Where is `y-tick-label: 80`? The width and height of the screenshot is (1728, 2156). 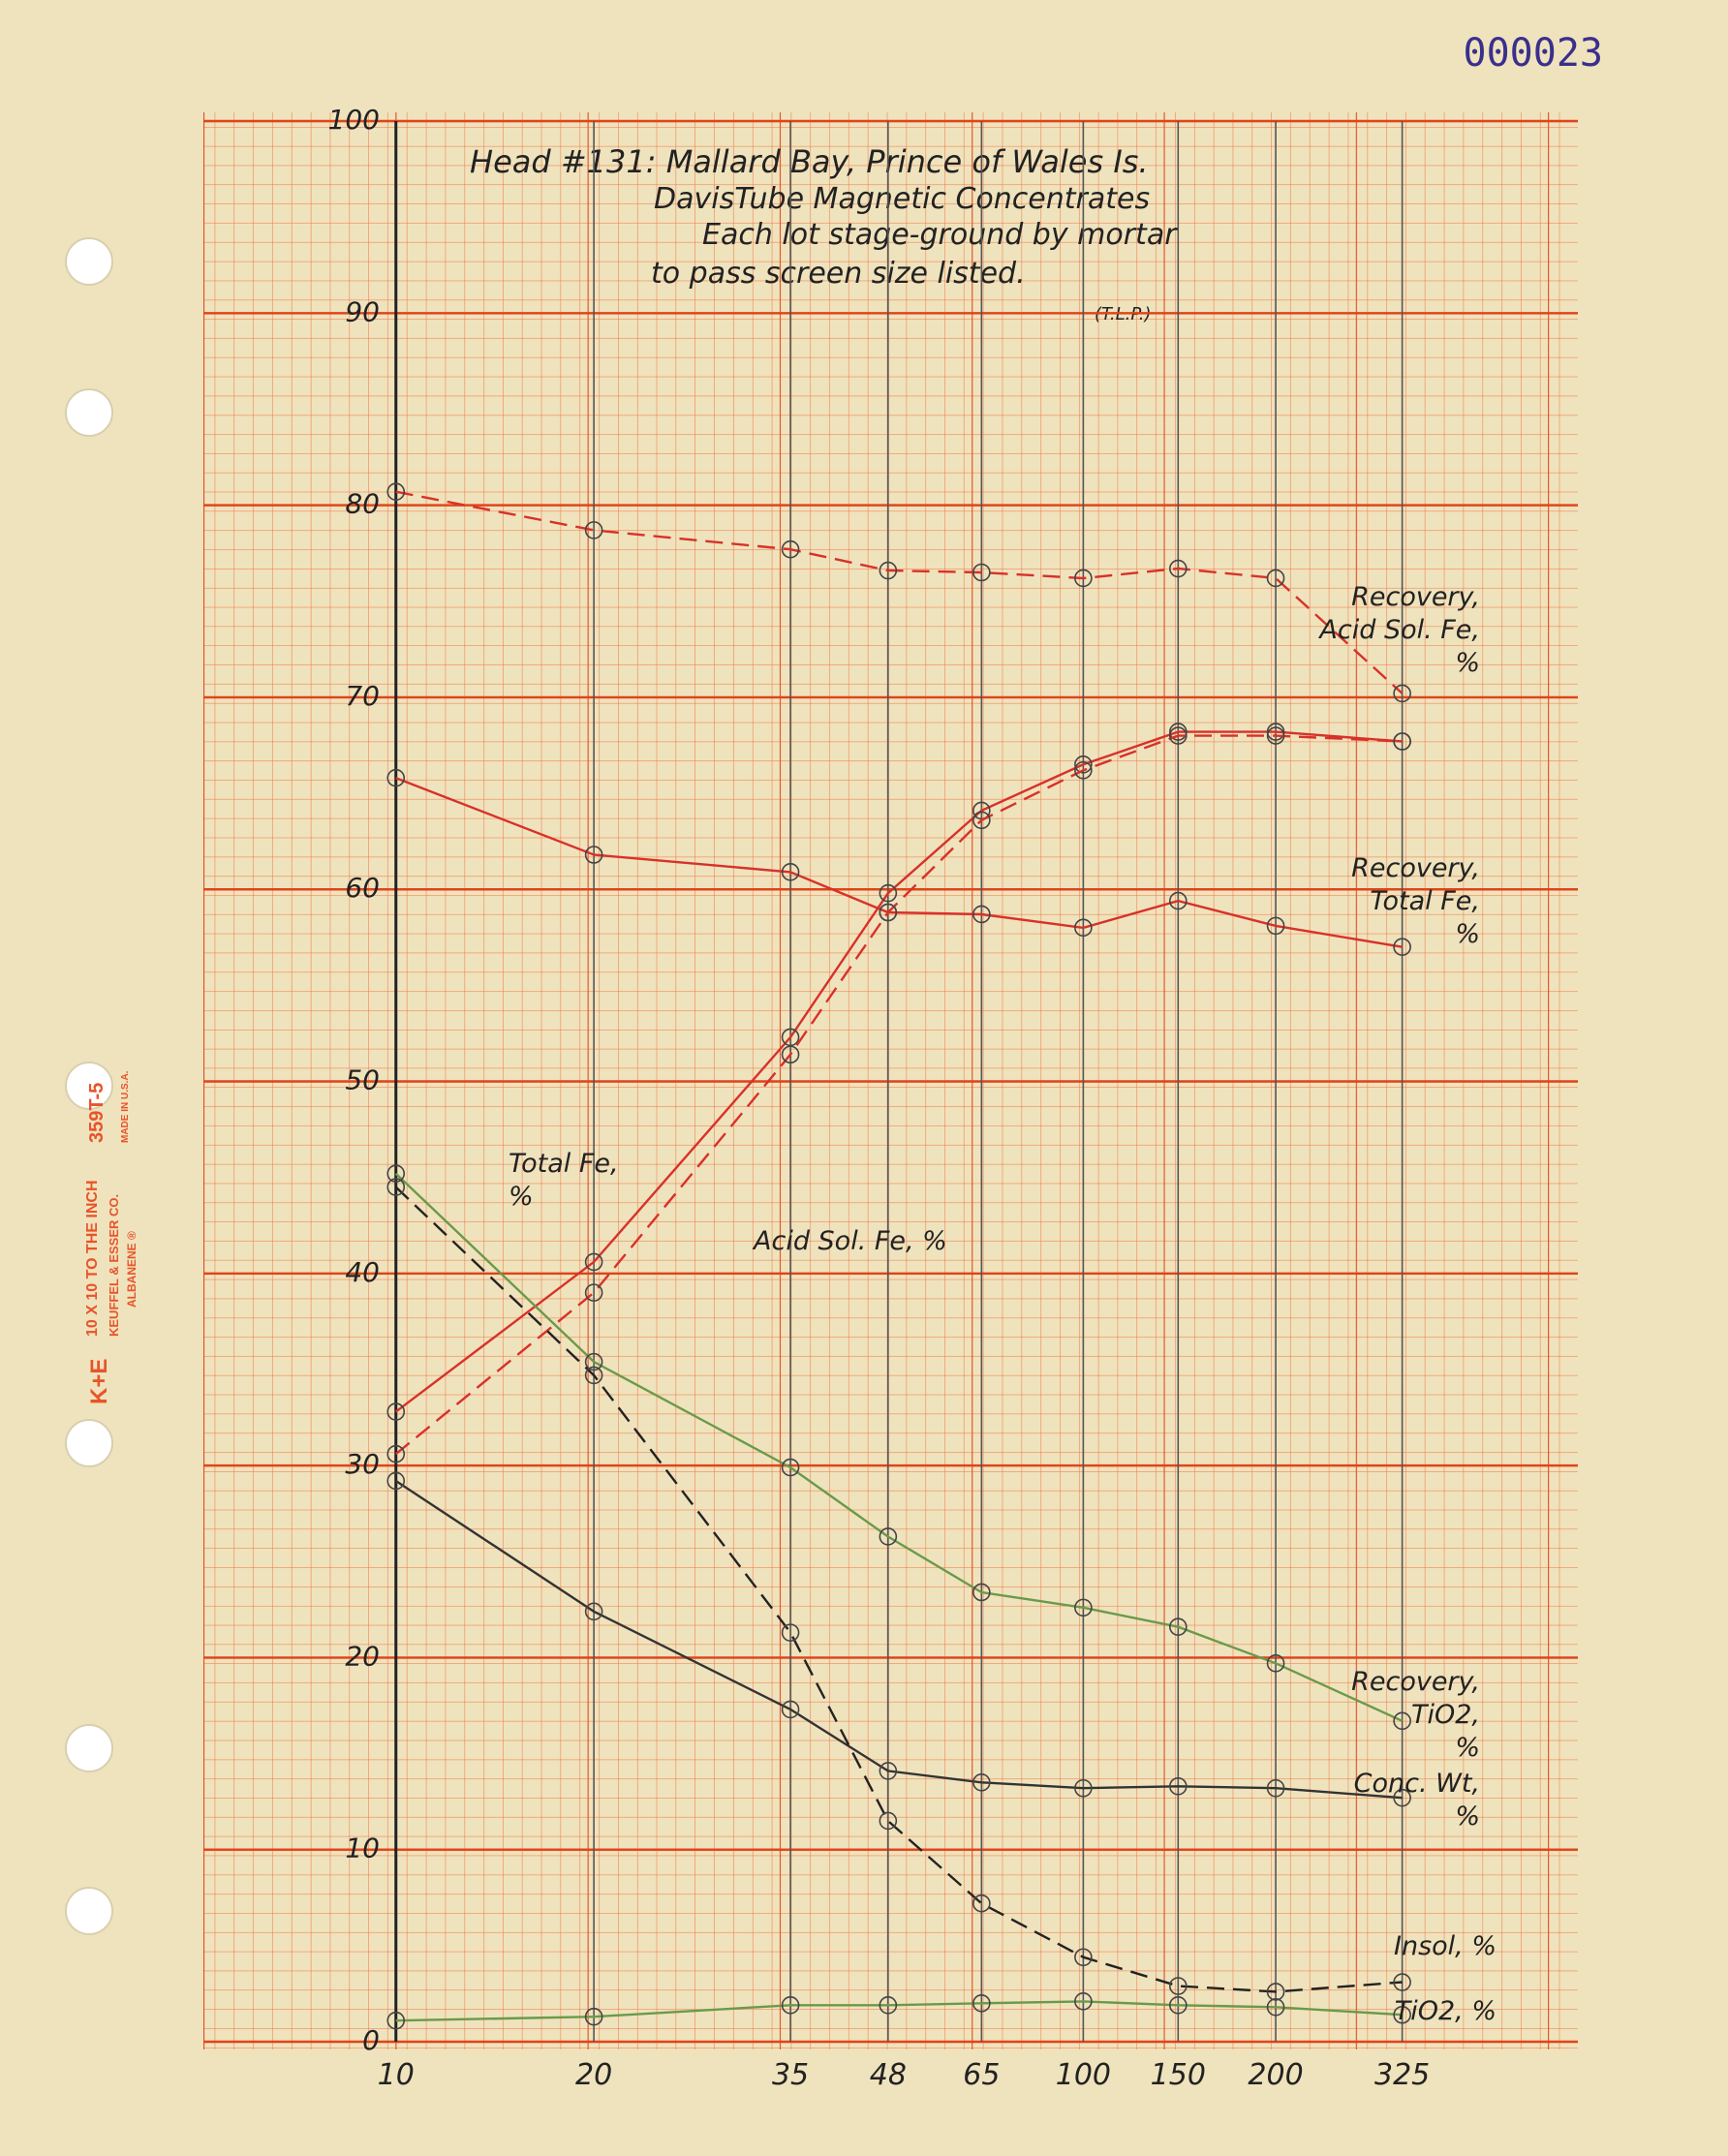 y-tick-label: 80 is located at coordinates (363, 504).